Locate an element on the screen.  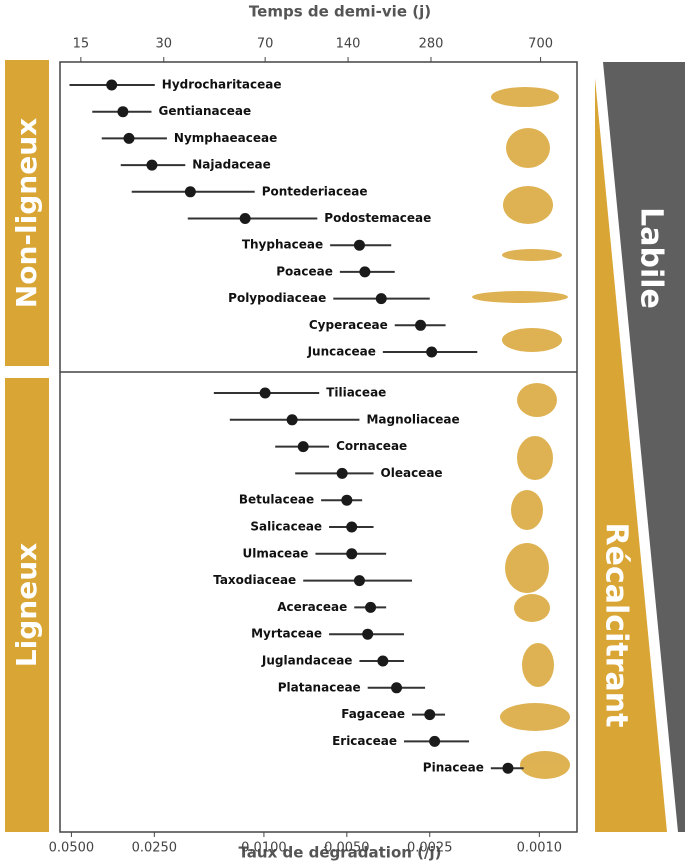
category-label: Juncaceae is located at coordinates (341, 352).